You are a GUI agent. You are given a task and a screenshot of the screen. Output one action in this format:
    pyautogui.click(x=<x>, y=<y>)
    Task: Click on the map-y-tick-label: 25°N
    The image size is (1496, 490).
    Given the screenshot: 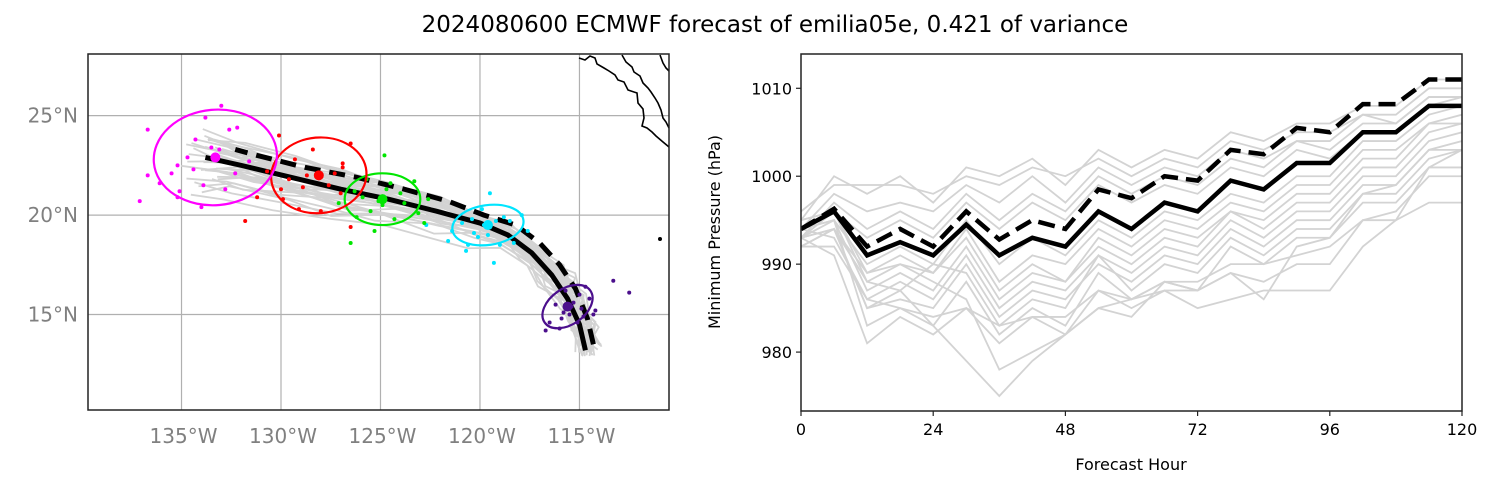 What is the action you would take?
    pyautogui.click(x=53, y=116)
    